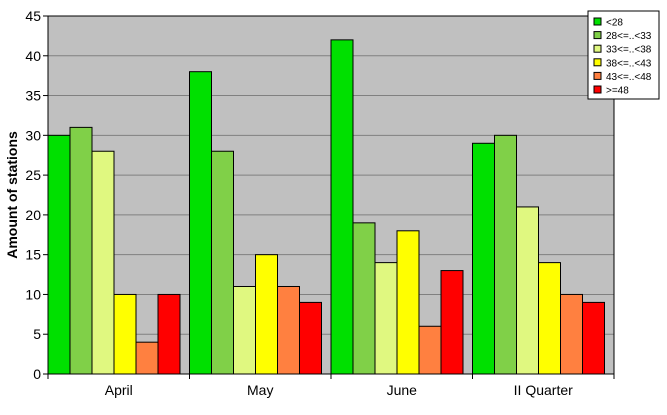  Describe the element at coordinates (629, 50) in the screenshot. I see `legend-label: 33<=..<38` at that location.